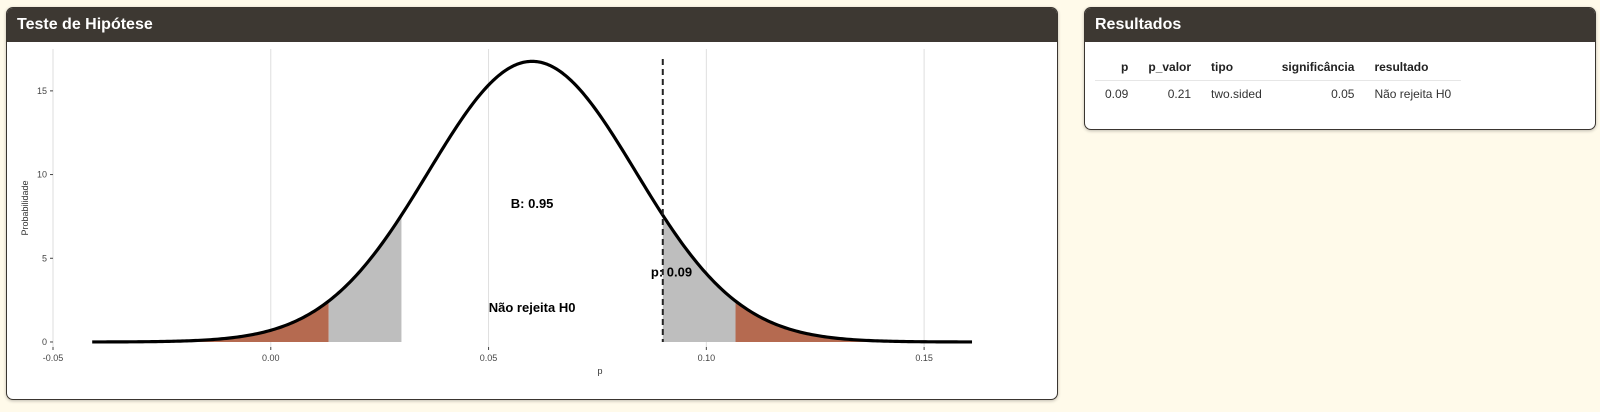 The width and height of the screenshot is (1600, 412). Describe the element at coordinates (1318, 67) in the screenshot. I see `column-header: significância` at that location.